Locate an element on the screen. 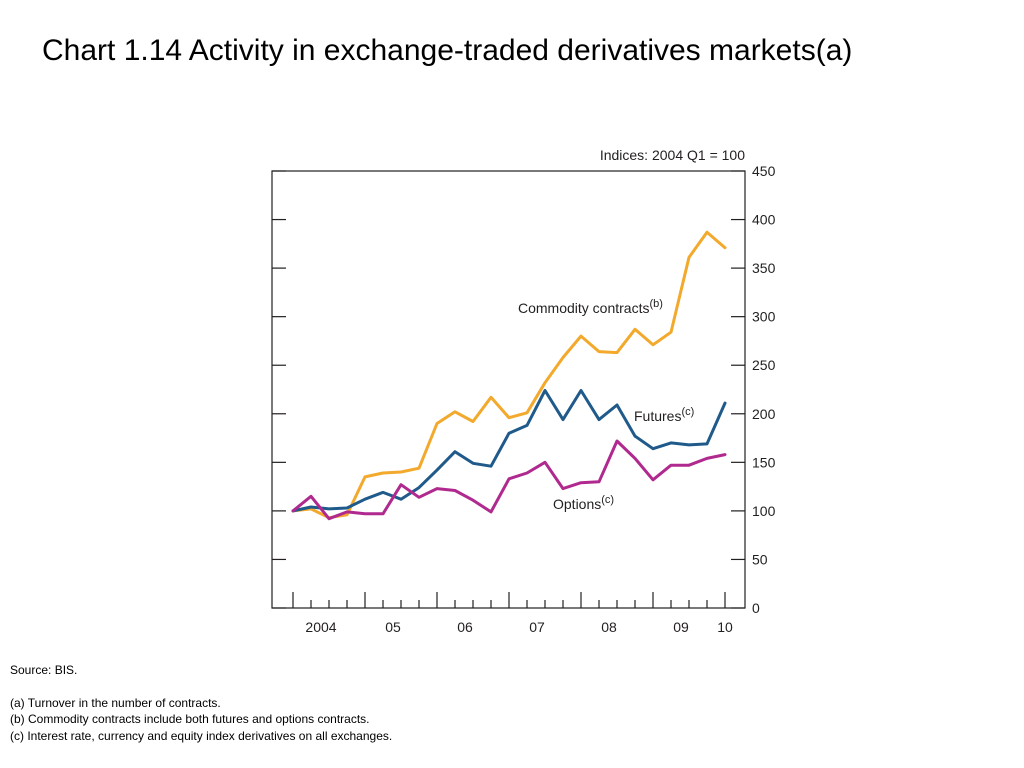  series-label-commodity-contracts: Commodity contracts(b) is located at coordinates (590, 307).